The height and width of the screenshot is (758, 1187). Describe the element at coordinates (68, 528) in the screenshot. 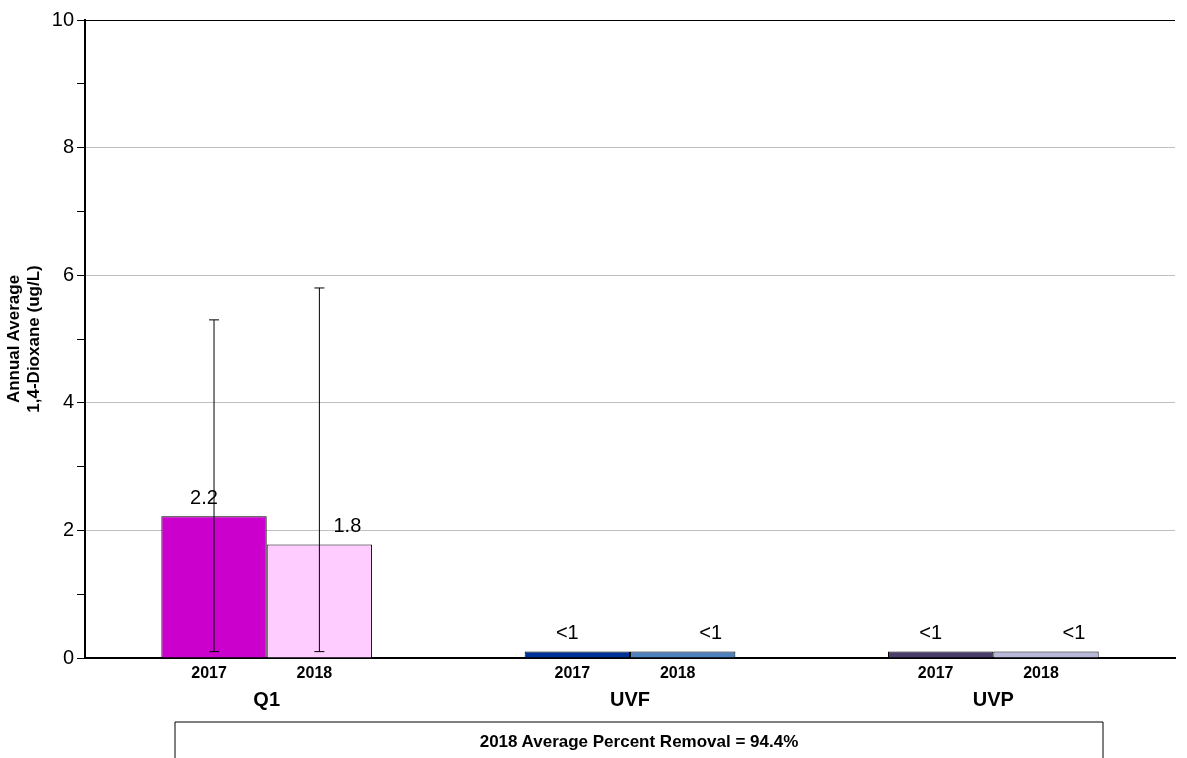

I see `y-tick-label: 2` at that location.